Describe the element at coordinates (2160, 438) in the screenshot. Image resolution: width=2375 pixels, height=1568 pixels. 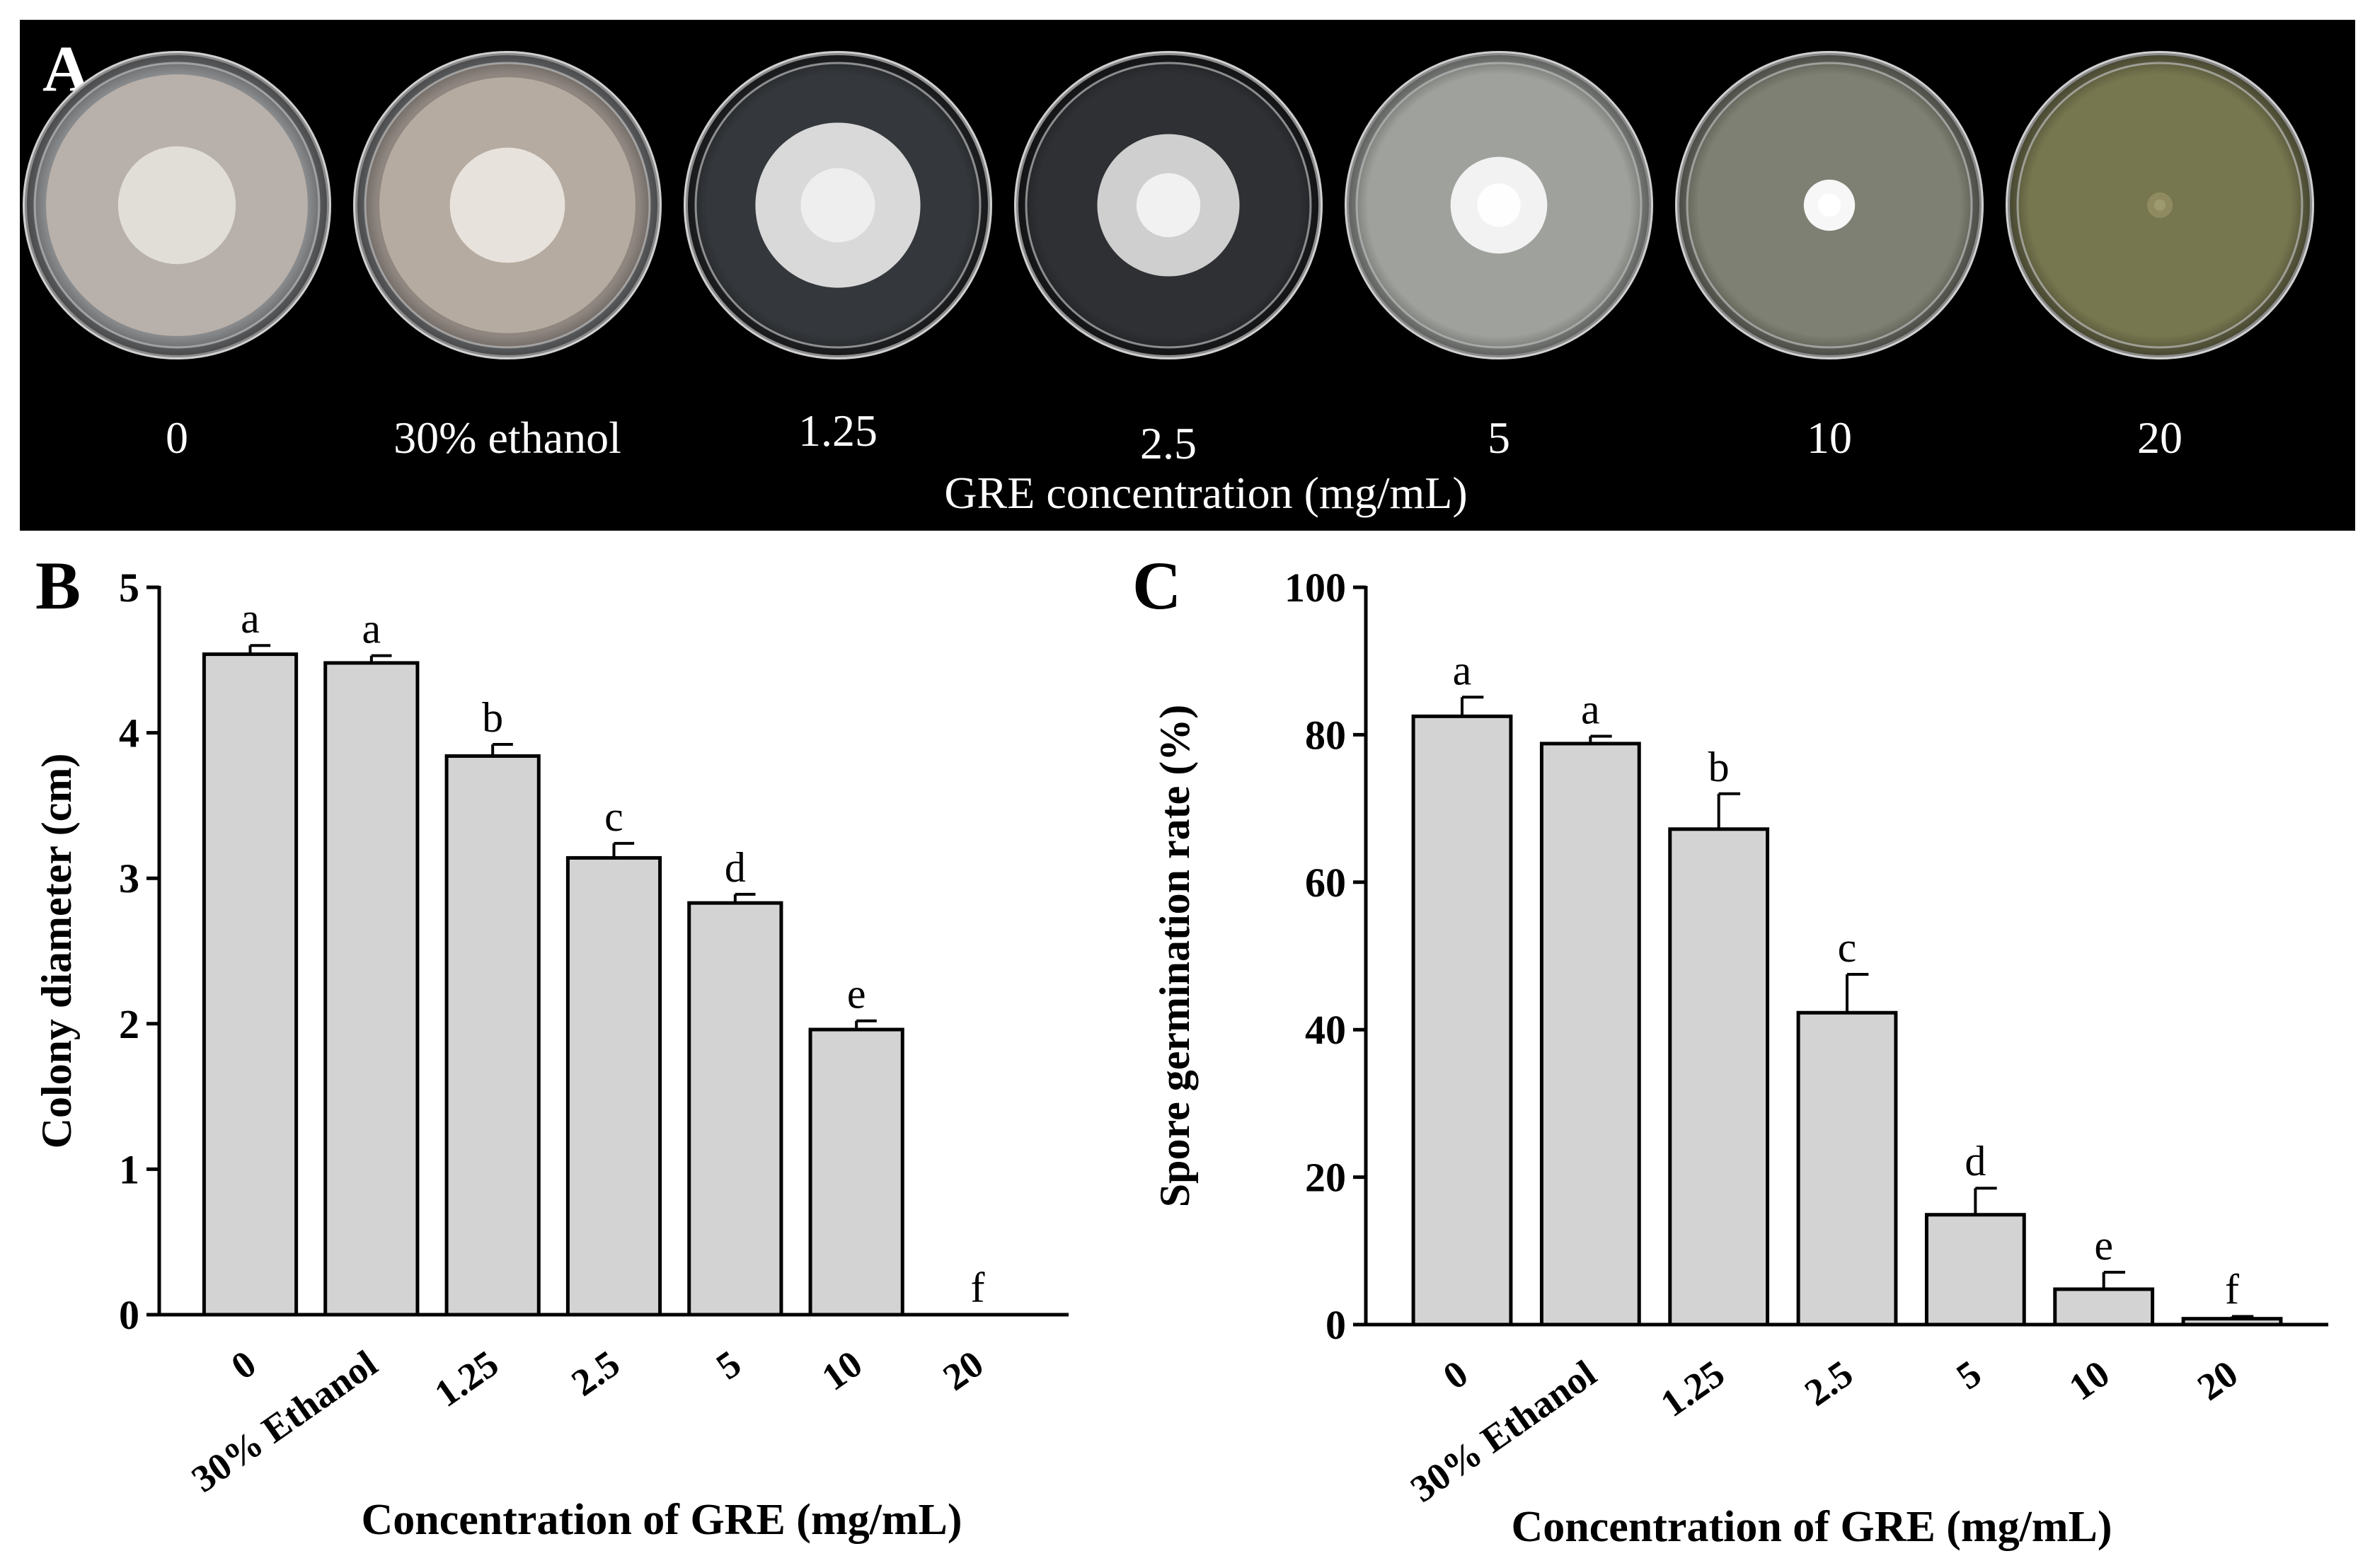
I see `plate-label: 20` at that location.